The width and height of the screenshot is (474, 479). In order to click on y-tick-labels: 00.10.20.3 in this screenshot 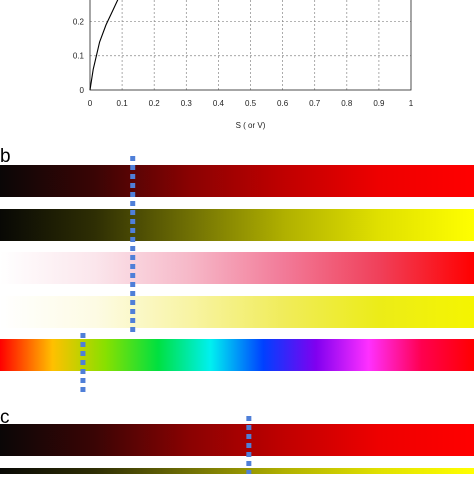, I will do `click(79, 56)`.